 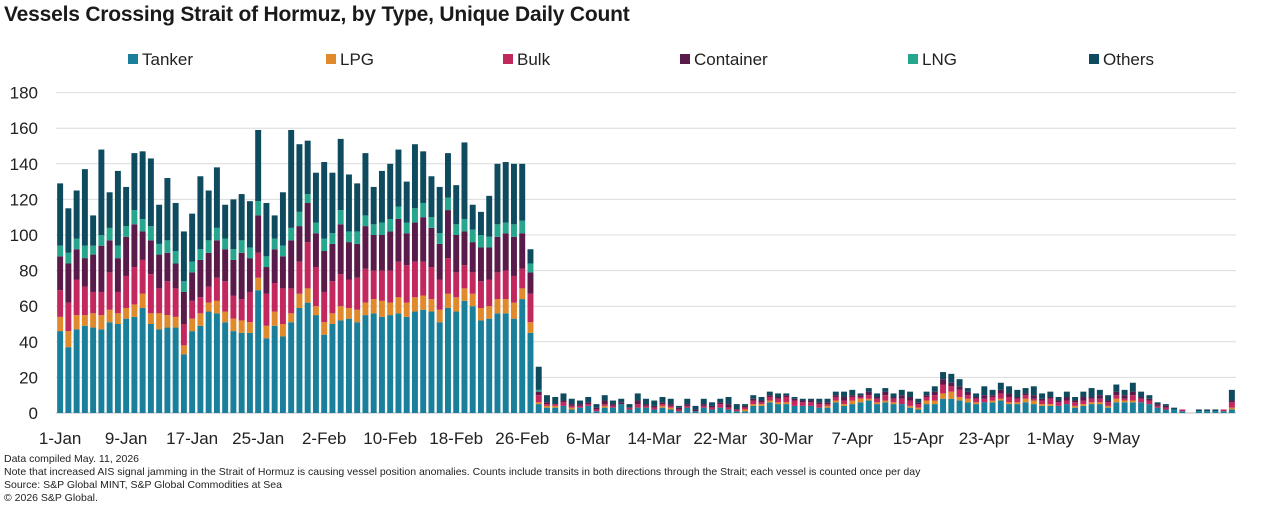 I want to click on legend-item: Container, so click(x=724, y=59).